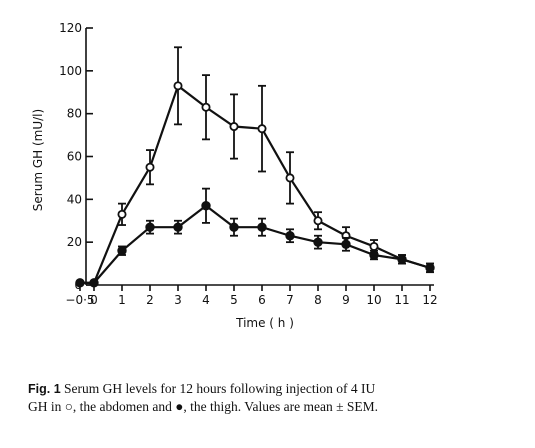 This screenshot has width=535, height=448. I want to click on y-axis-label: Serum GH (mU/l), so click(38, 160).